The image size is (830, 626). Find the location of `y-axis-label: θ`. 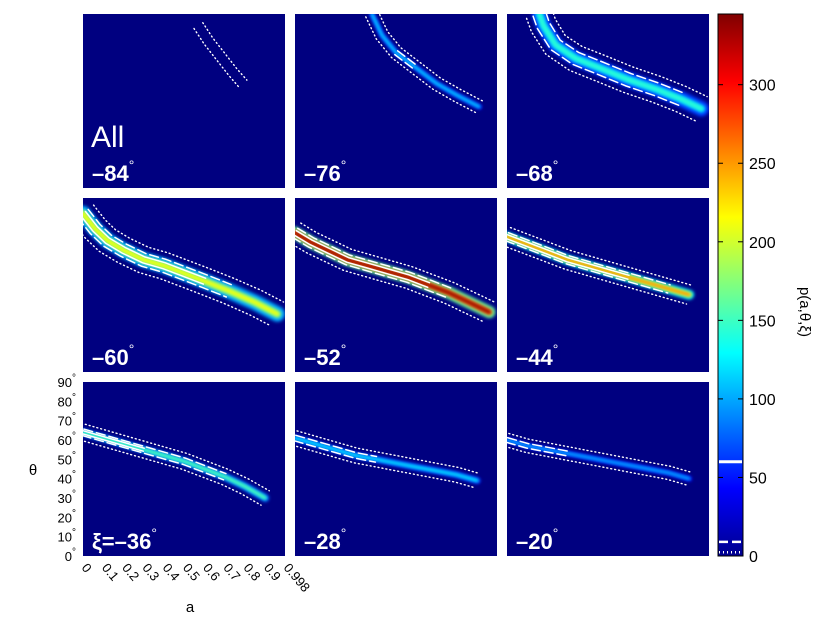

y-axis-label: θ is located at coordinates (33, 470).